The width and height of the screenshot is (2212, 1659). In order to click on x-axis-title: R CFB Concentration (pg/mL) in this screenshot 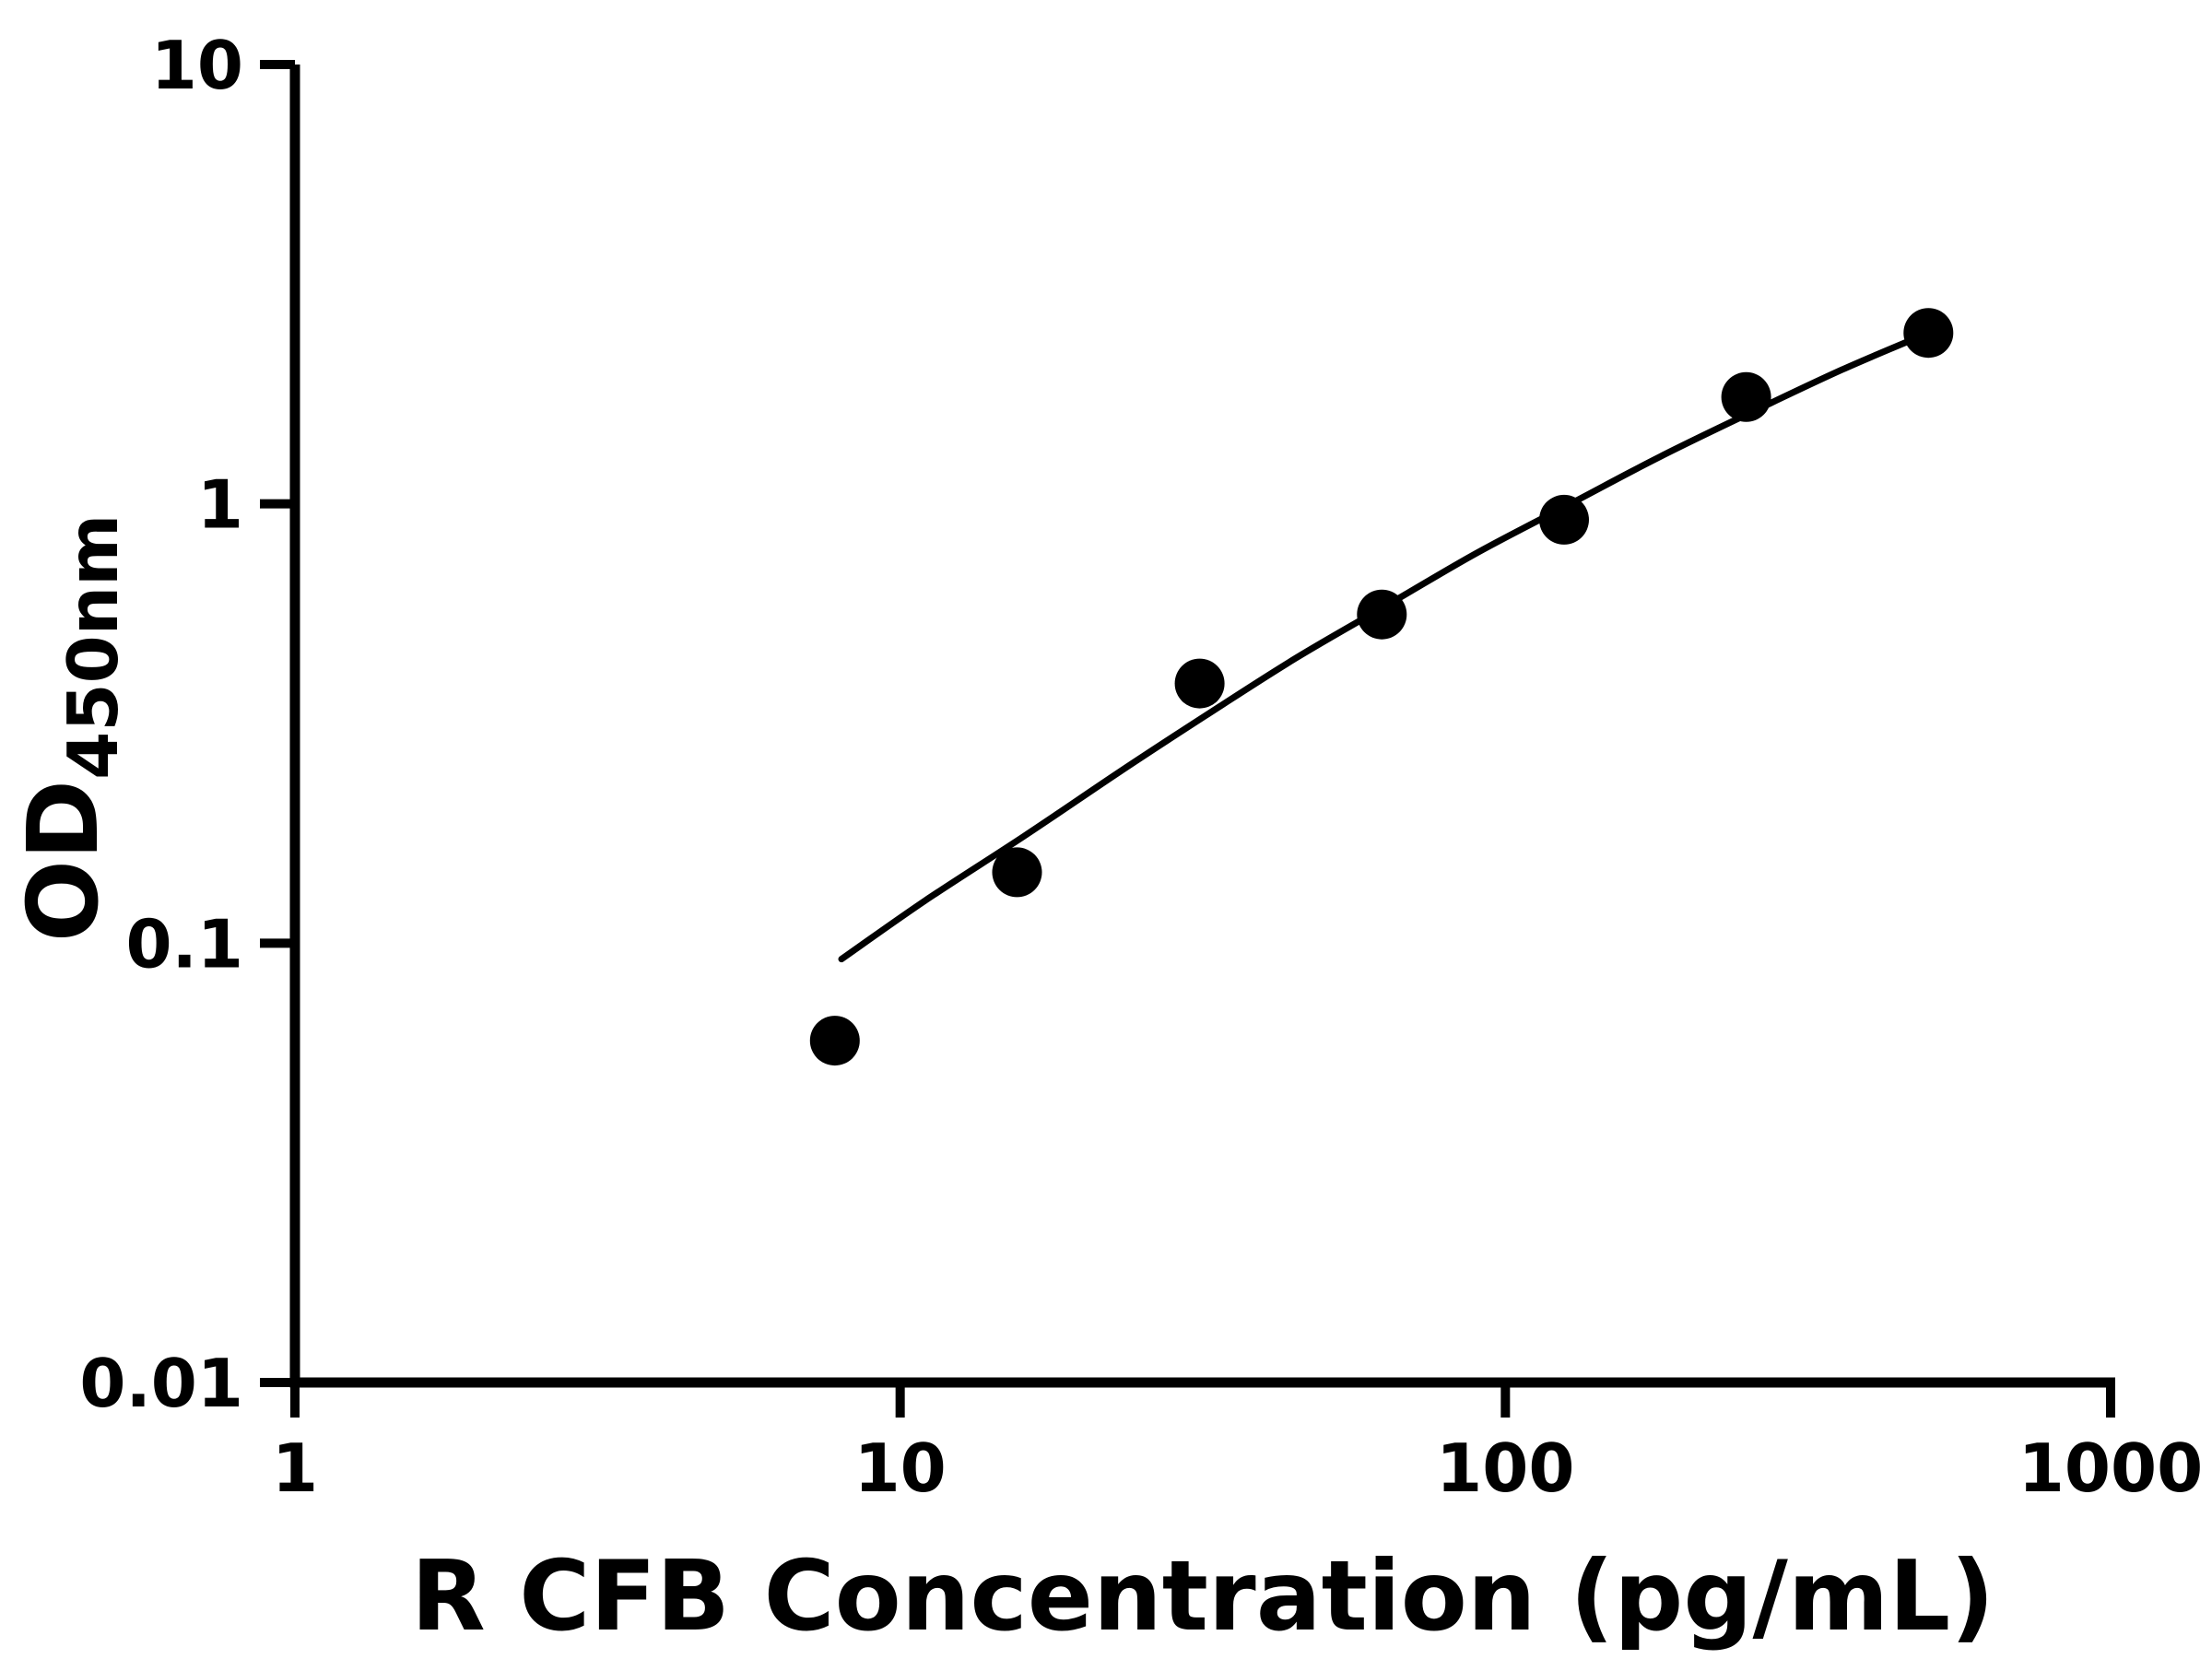, I will do `click(1202, 1596)`.